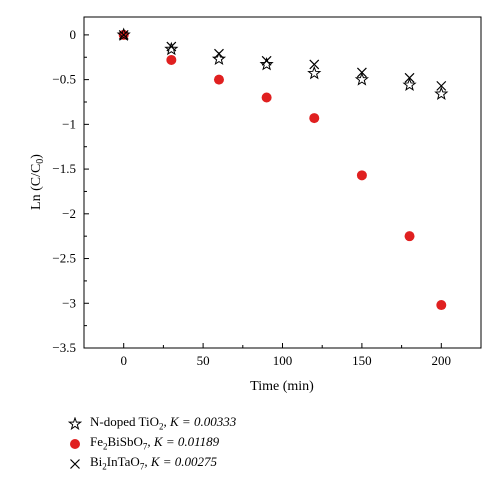  Describe the element at coordinates (64, 258) in the screenshot. I see `y-tick-label: −2.5` at that location.